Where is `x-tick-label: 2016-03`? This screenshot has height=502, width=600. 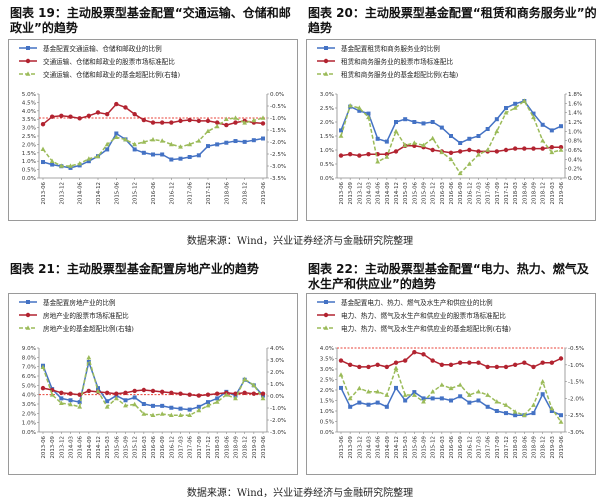 x-tick-label: 2016-03 is located at coordinates (145, 447).